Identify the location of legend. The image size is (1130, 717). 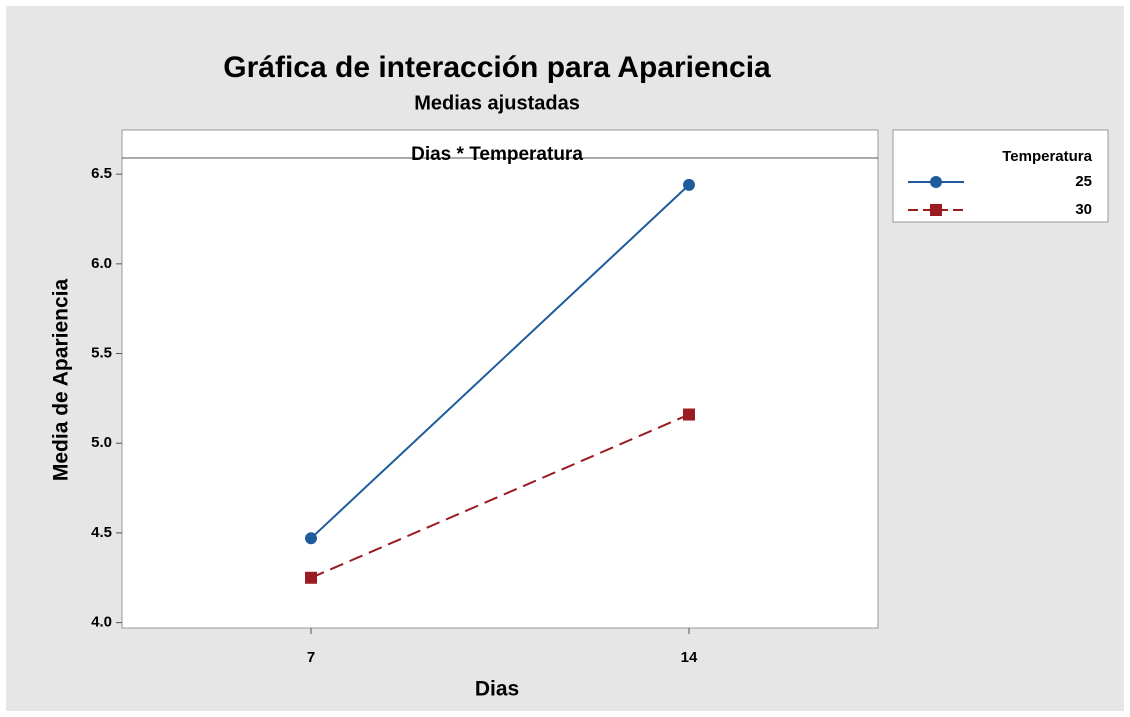
(1000, 176).